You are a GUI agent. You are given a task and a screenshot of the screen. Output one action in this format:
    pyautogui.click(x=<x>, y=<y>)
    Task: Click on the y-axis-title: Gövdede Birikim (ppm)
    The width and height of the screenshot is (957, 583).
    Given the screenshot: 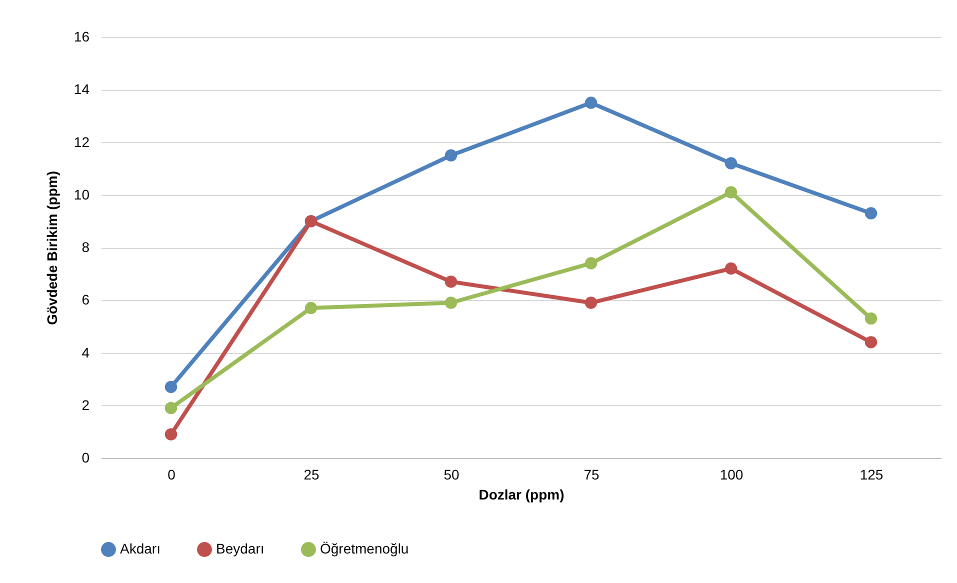 What is the action you would take?
    pyautogui.click(x=52, y=248)
    